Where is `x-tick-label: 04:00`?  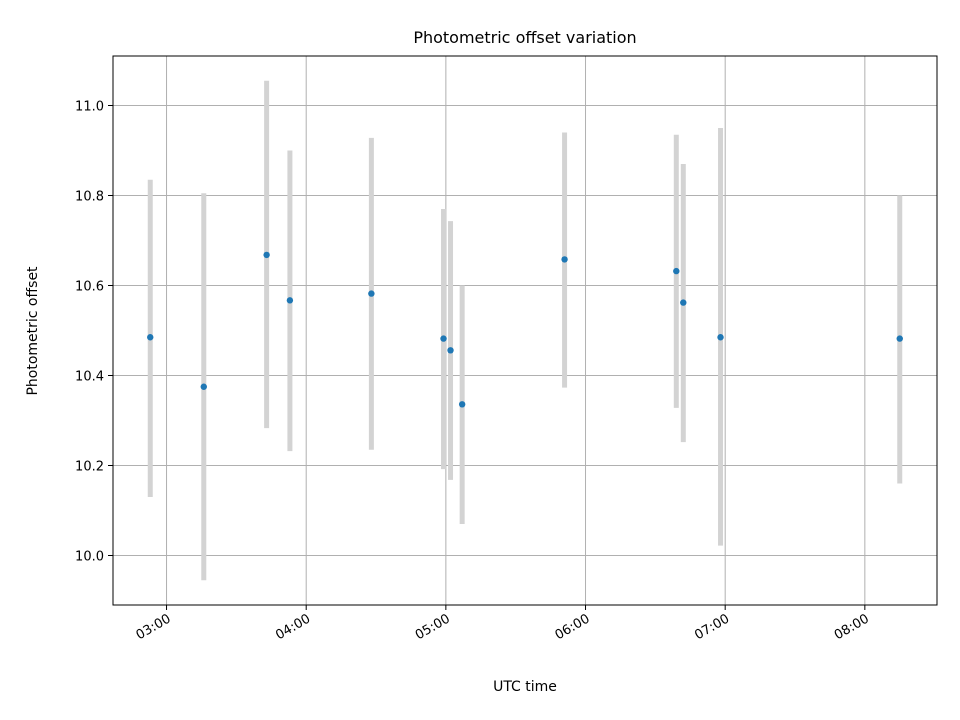 x-tick-label: 04:00 is located at coordinates (293, 627).